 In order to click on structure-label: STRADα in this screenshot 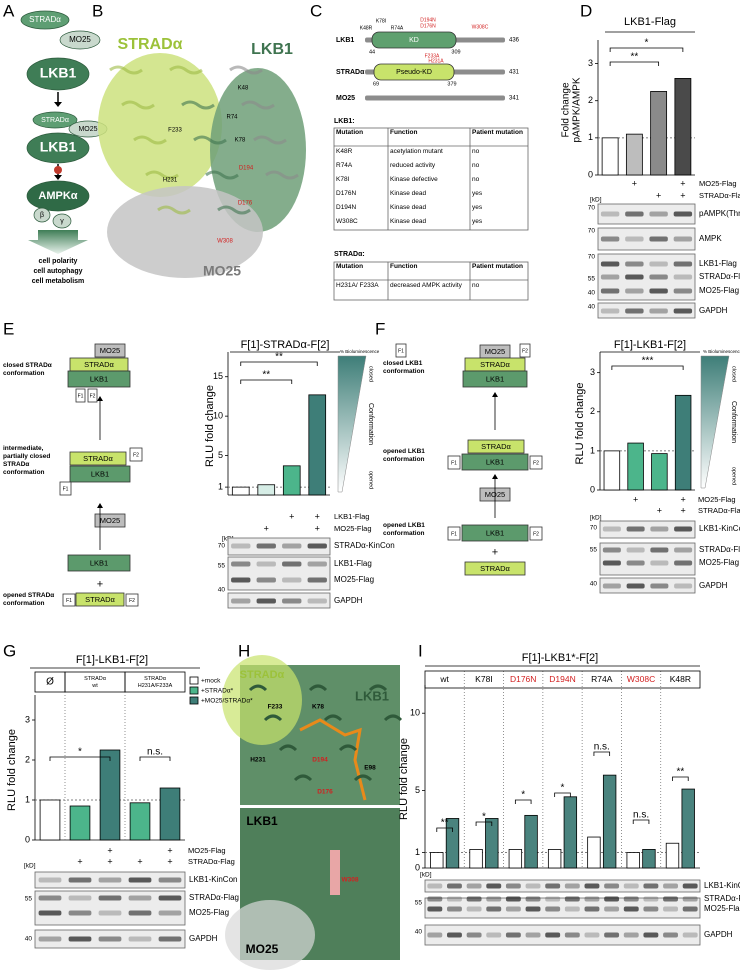, I will do `click(262, 675)`.